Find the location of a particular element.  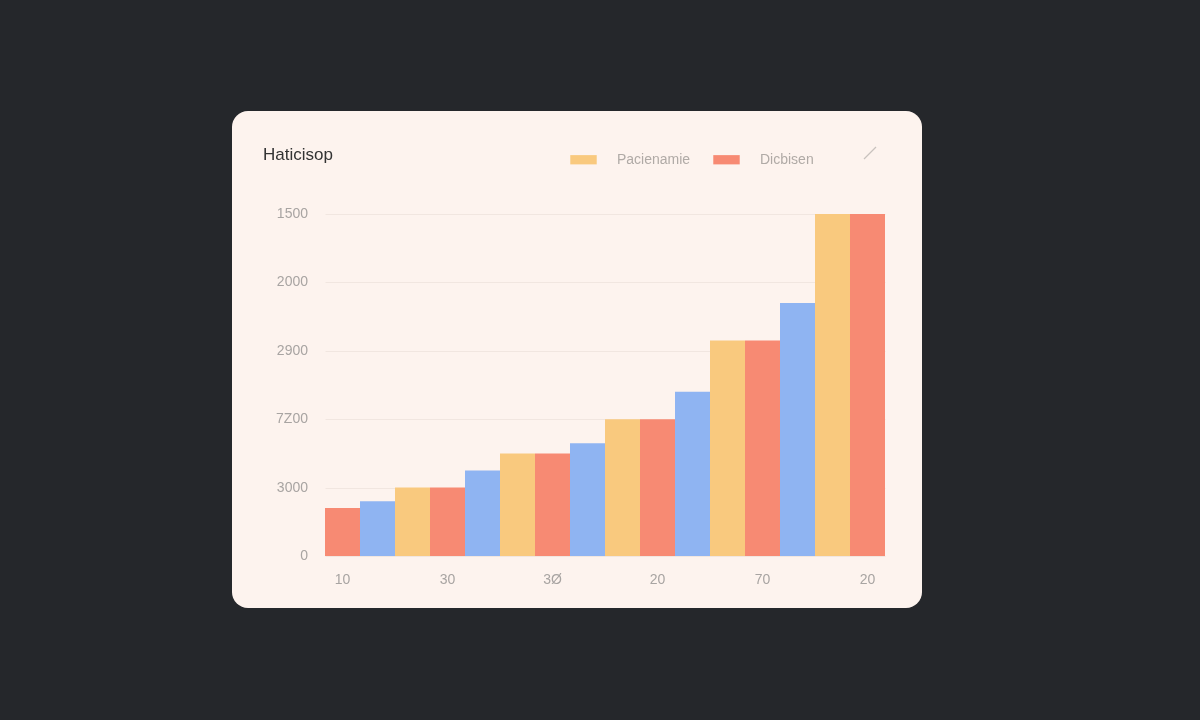

text: 1500 is located at coordinates (292, 213).